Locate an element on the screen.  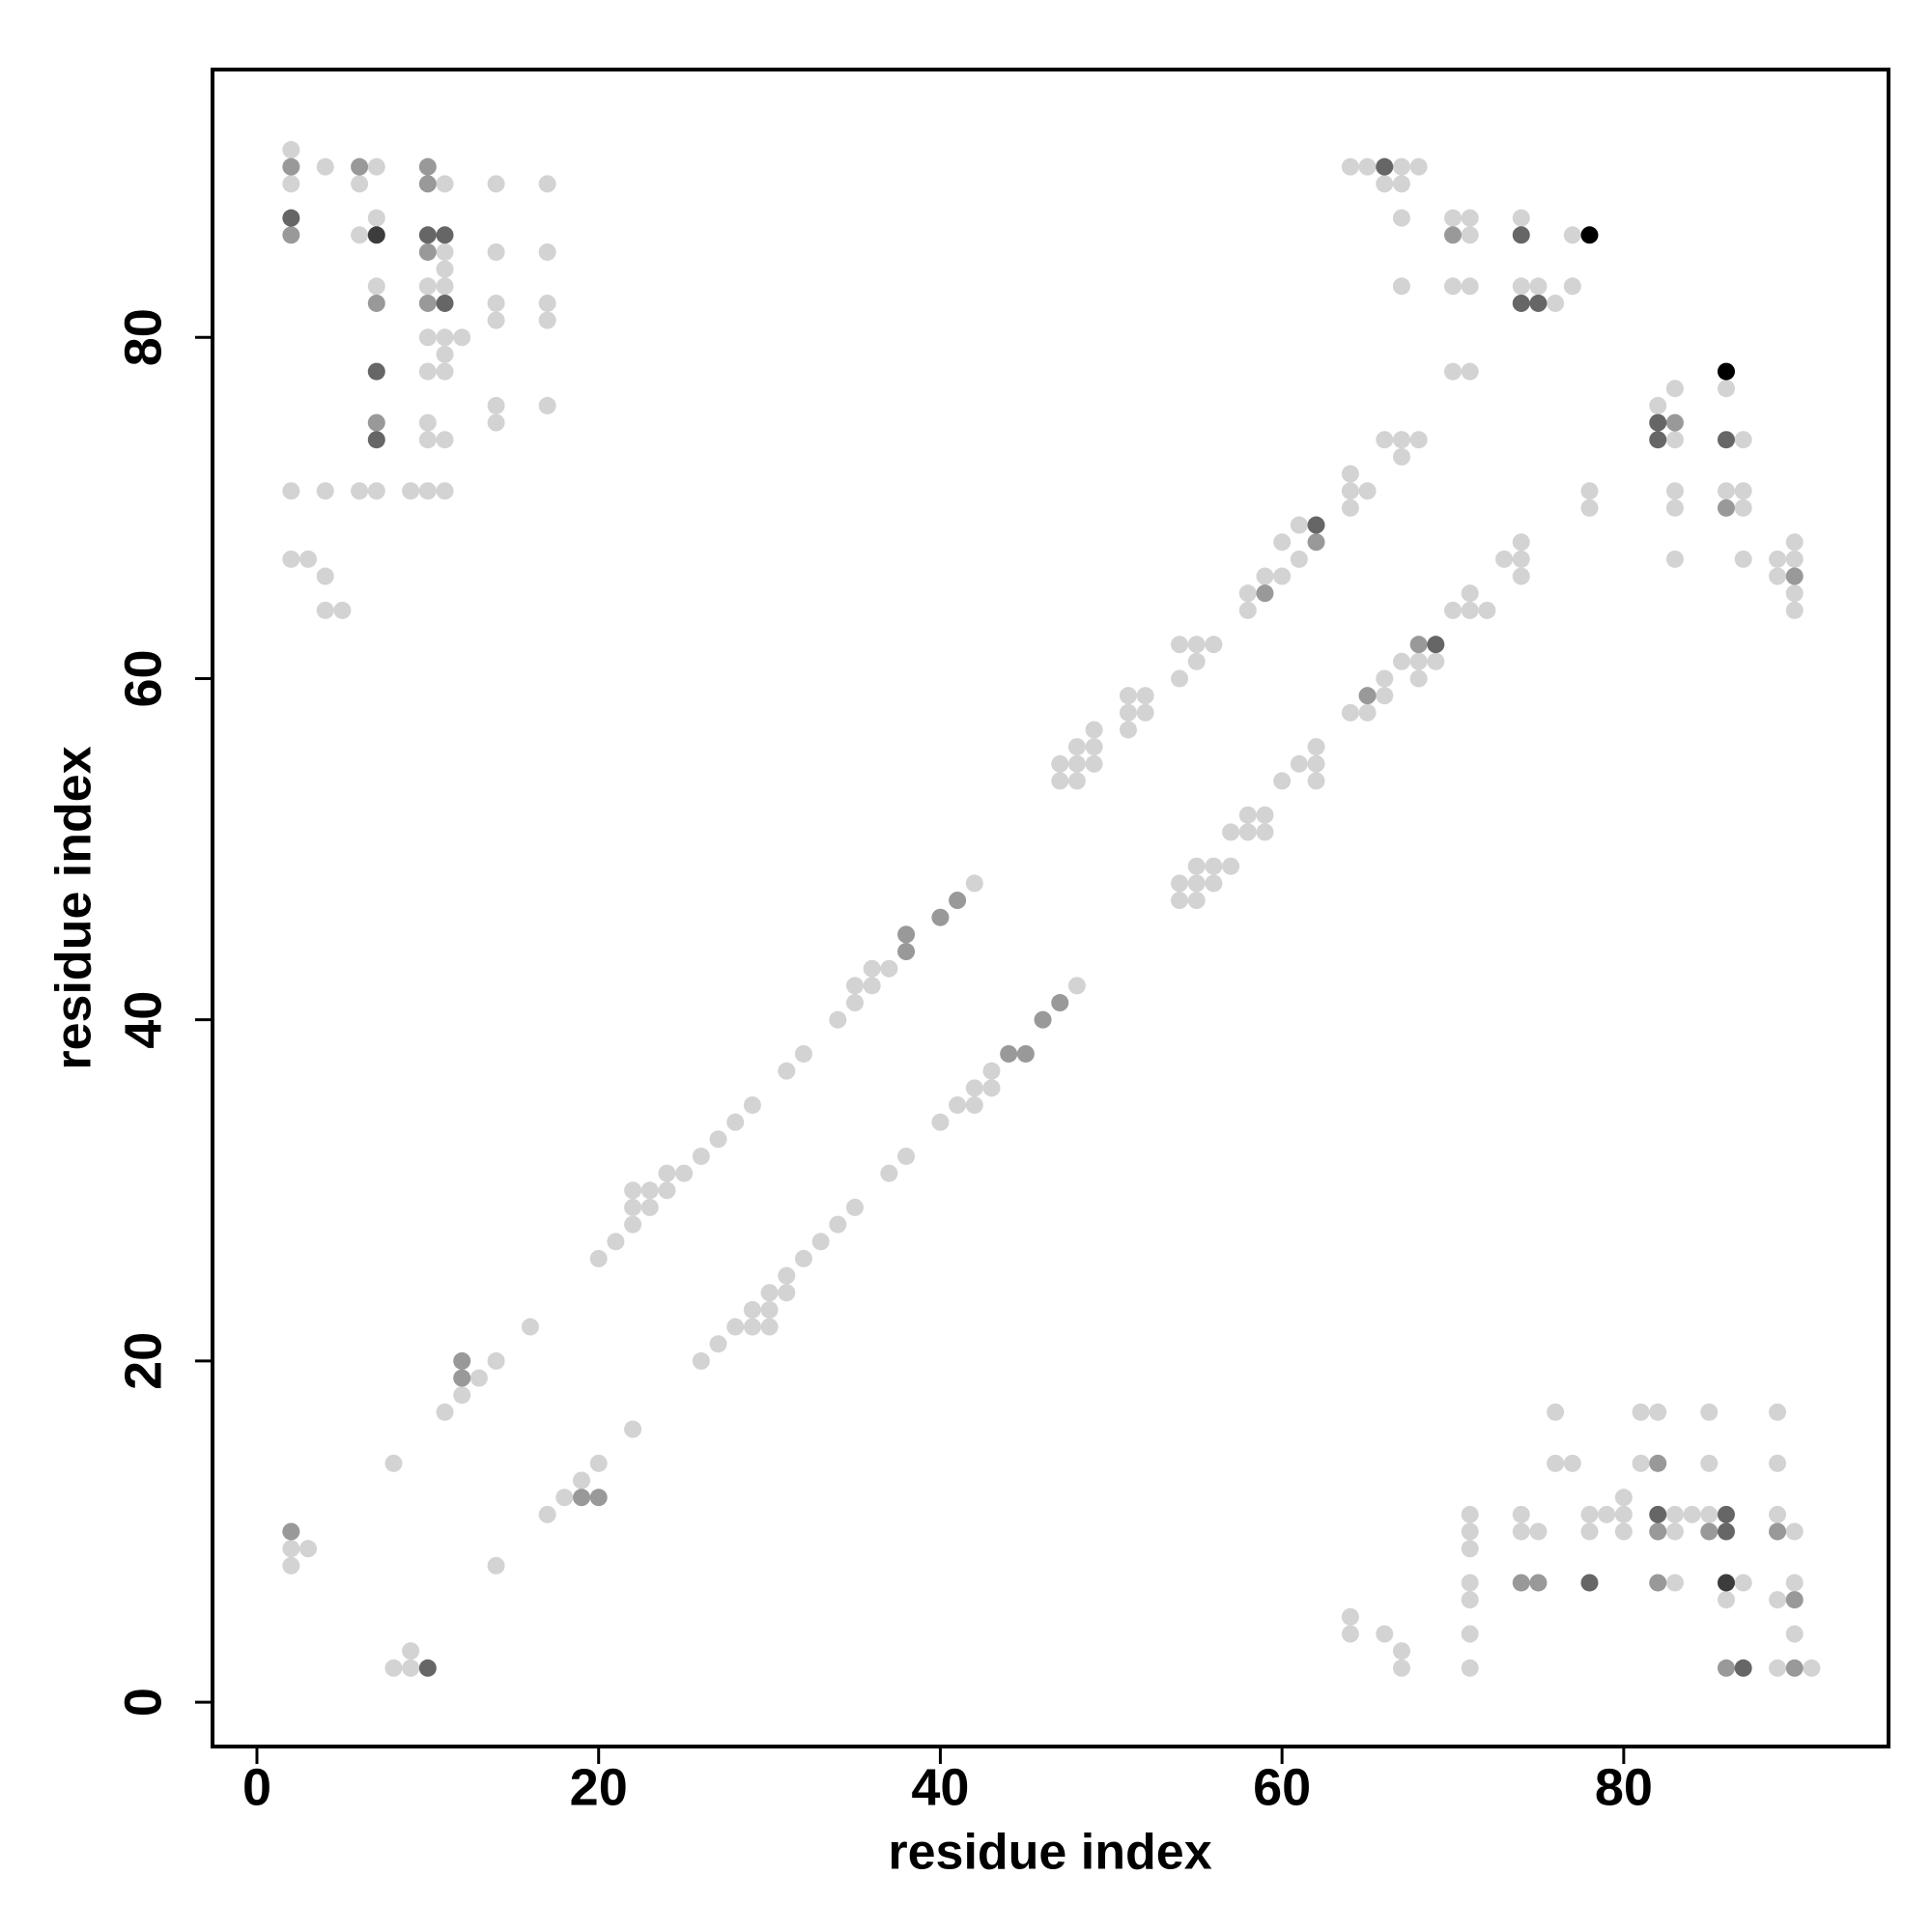
x-tick-label: 20 is located at coordinates (599, 1787).